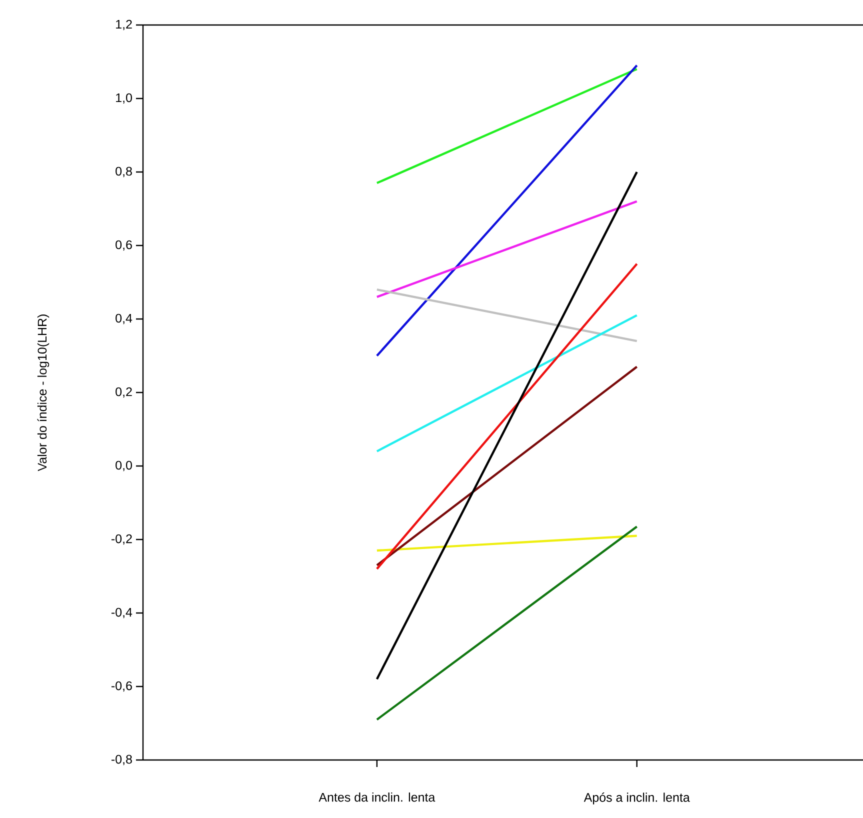  What do you see at coordinates (124, 98) in the screenshot?
I see `y-tick-label: 1,0` at bounding box center [124, 98].